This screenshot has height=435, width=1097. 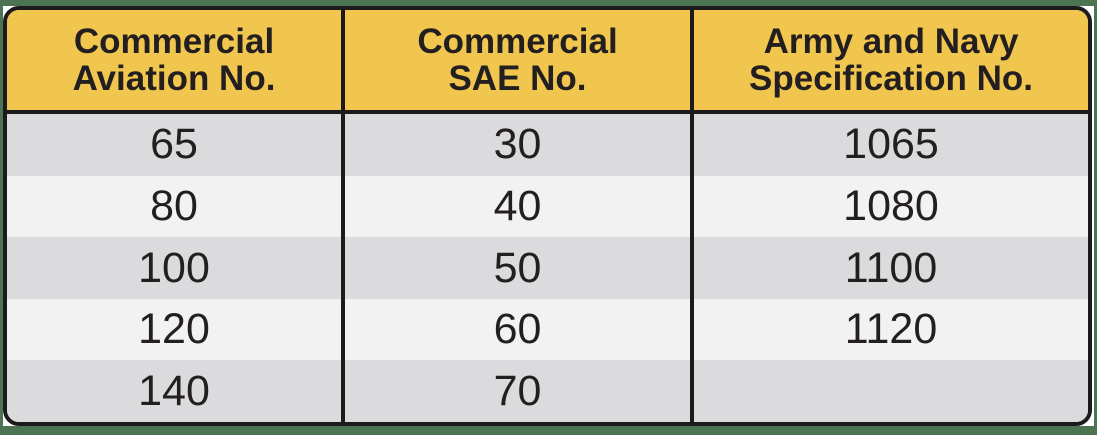 What do you see at coordinates (176, 329) in the screenshot?
I see `cell-commercial-aviation: 120` at bounding box center [176, 329].